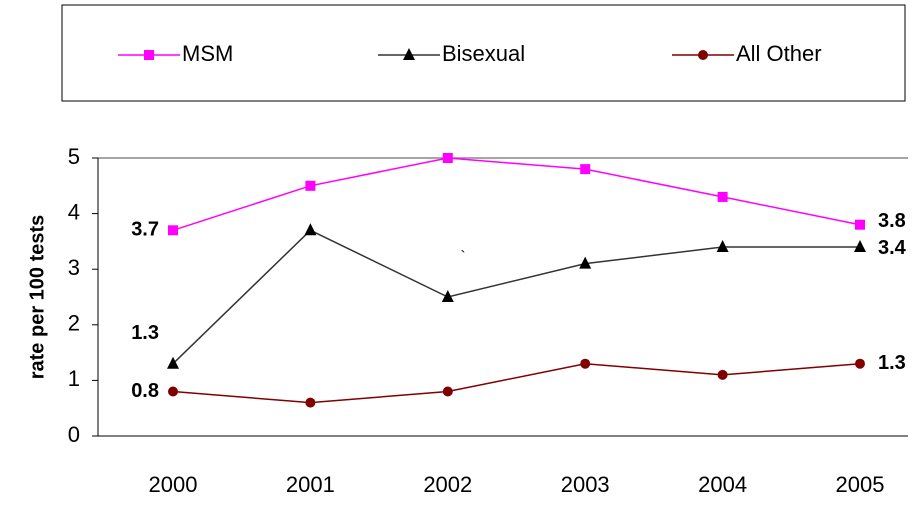  What do you see at coordinates (74, 211) in the screenshot?
I see `y-tick-label: 4` at bounding box center [74, 211].